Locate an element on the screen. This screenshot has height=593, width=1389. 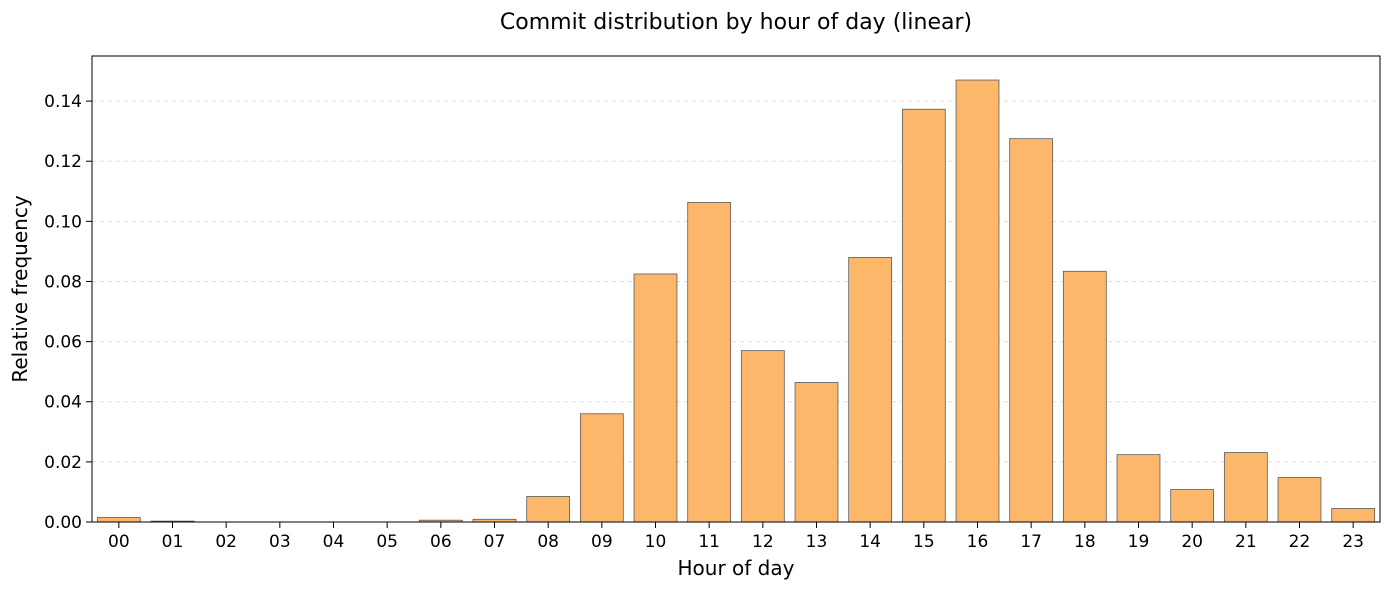
x-tick-label: 05 is located at coordinates (387, 542).